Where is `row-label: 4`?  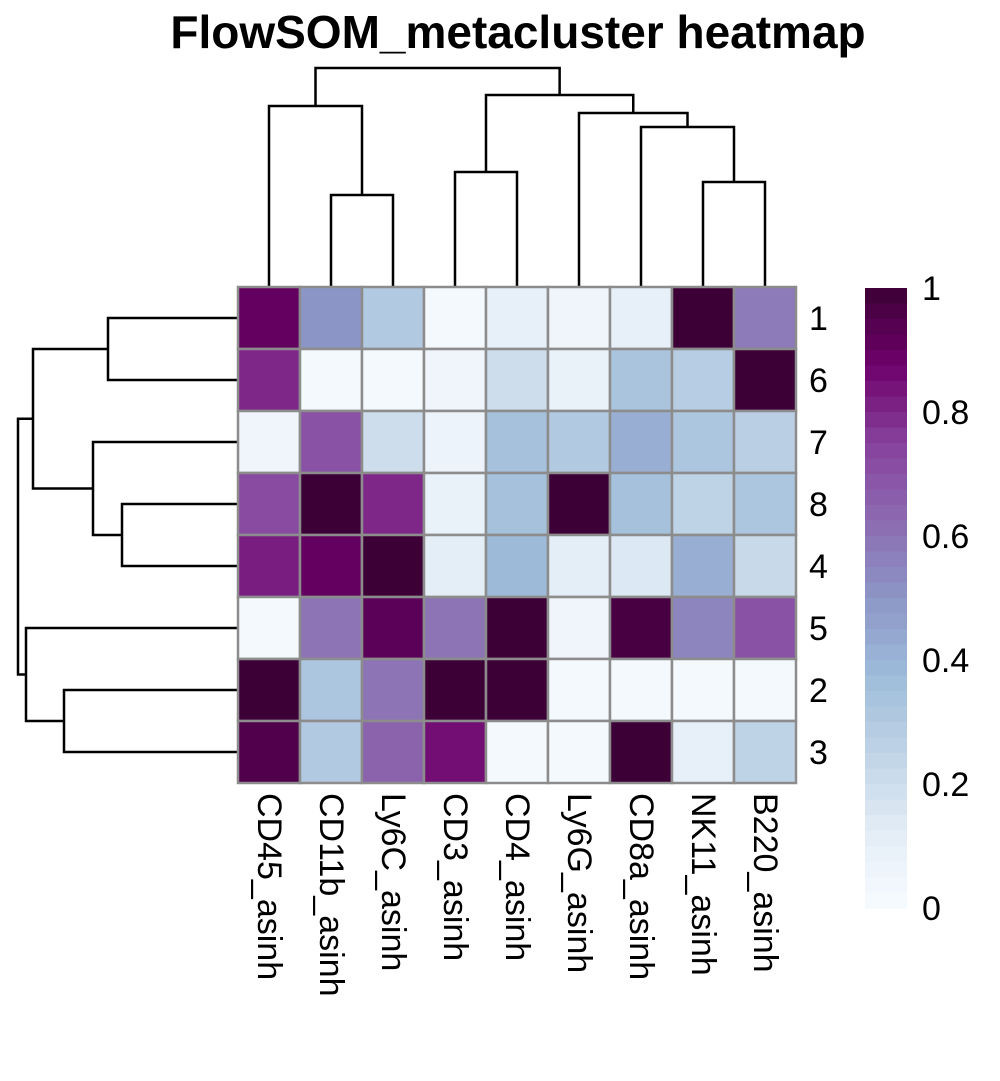 row-label: 4 is located at coordinates (818, 567).